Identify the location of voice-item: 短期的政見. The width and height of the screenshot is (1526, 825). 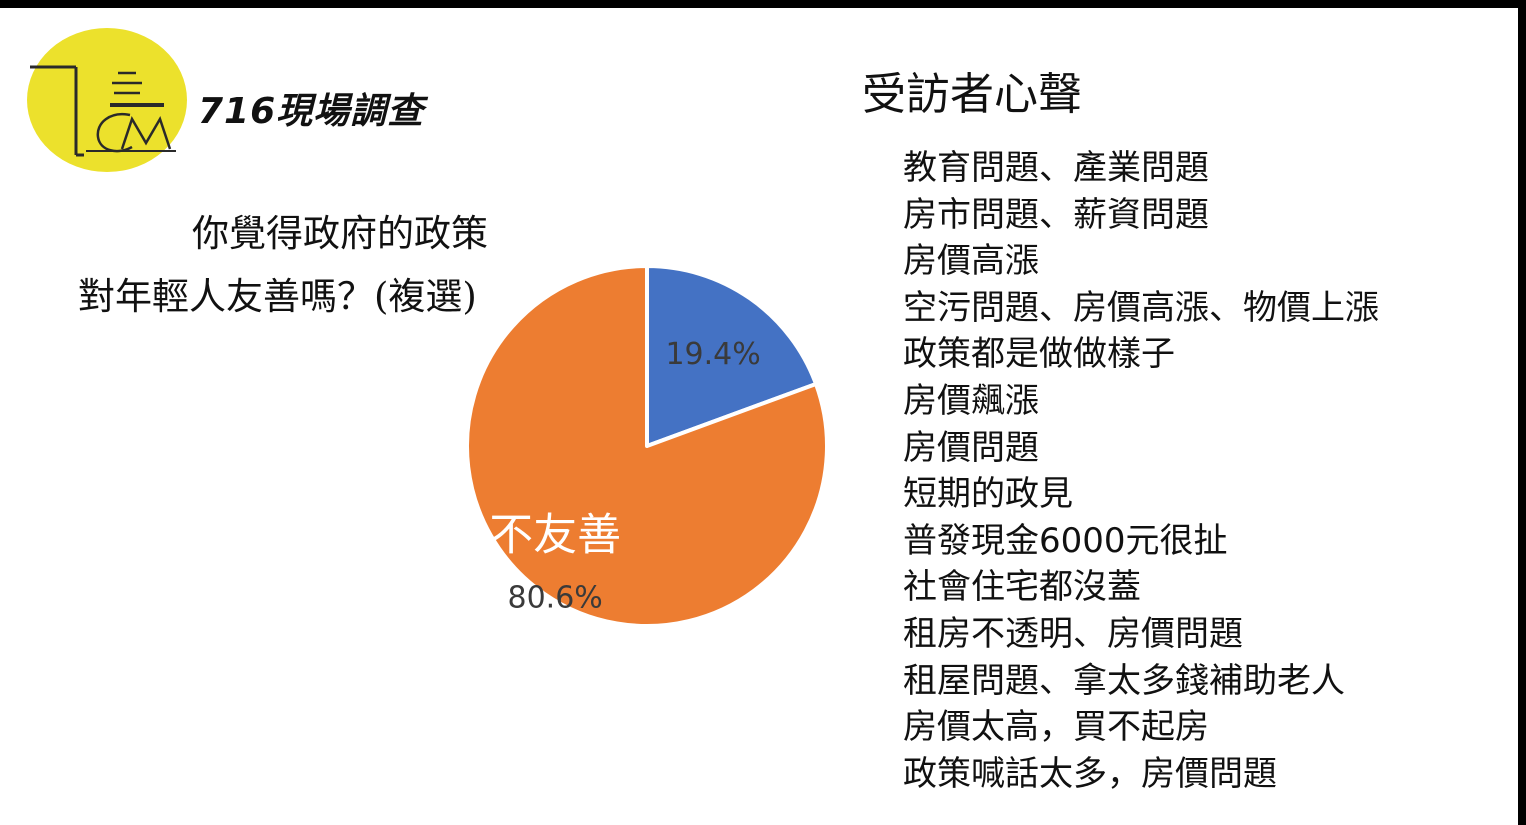
(988, 494).